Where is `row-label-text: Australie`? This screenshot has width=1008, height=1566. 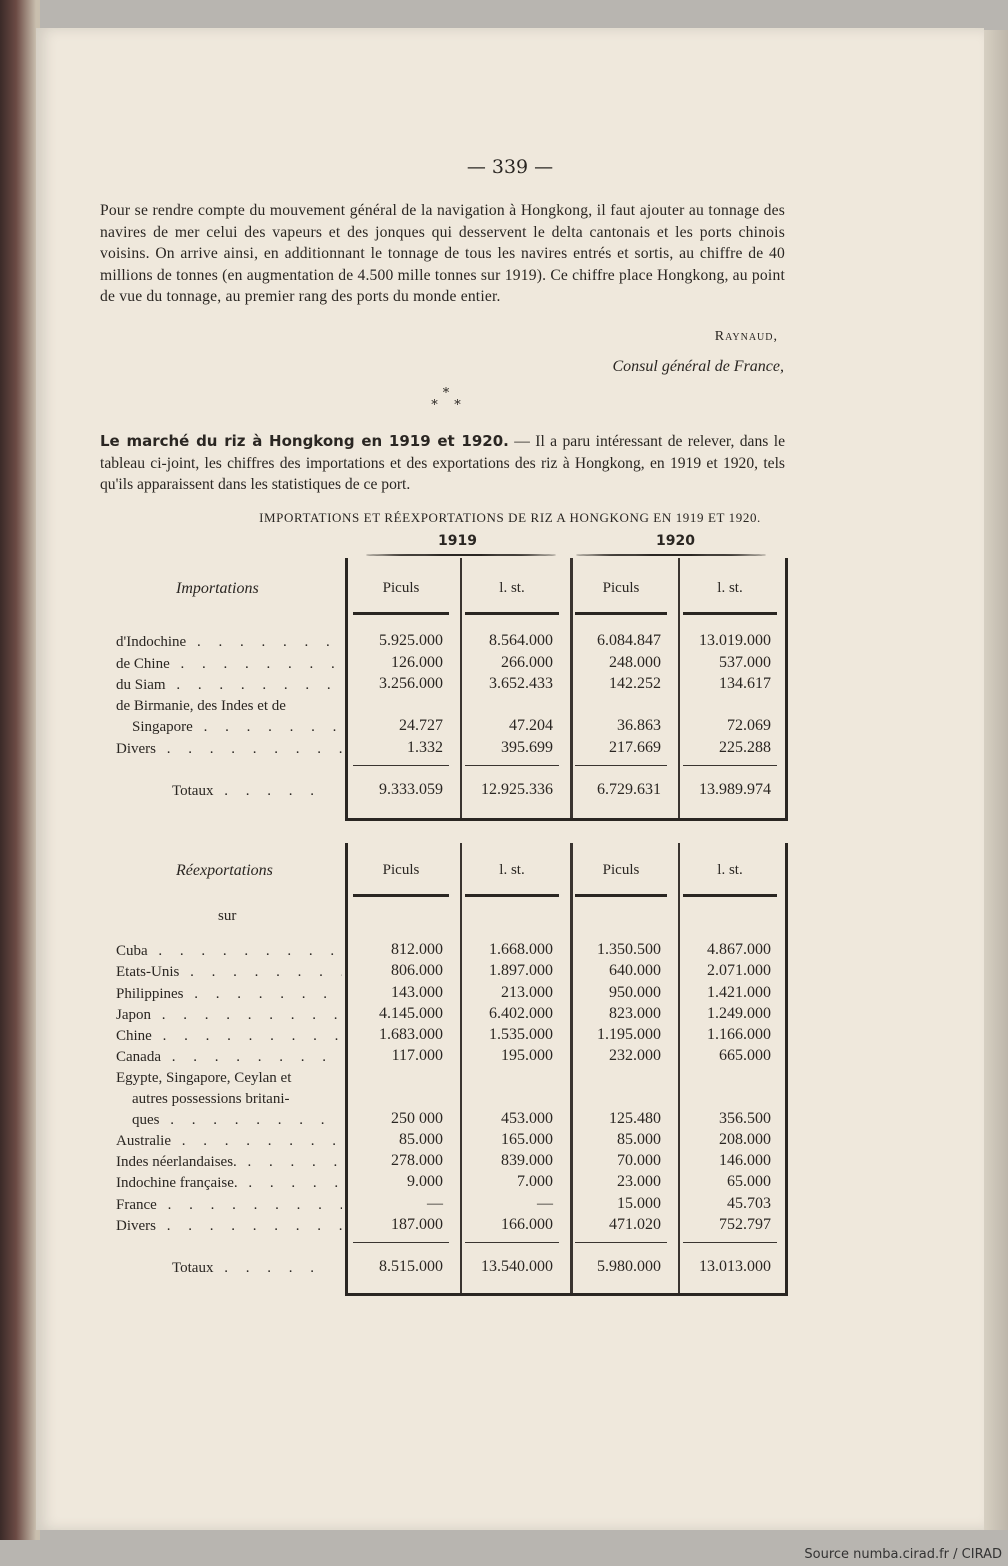 row-label-text: Australie is located at coordinates (143, 1141).